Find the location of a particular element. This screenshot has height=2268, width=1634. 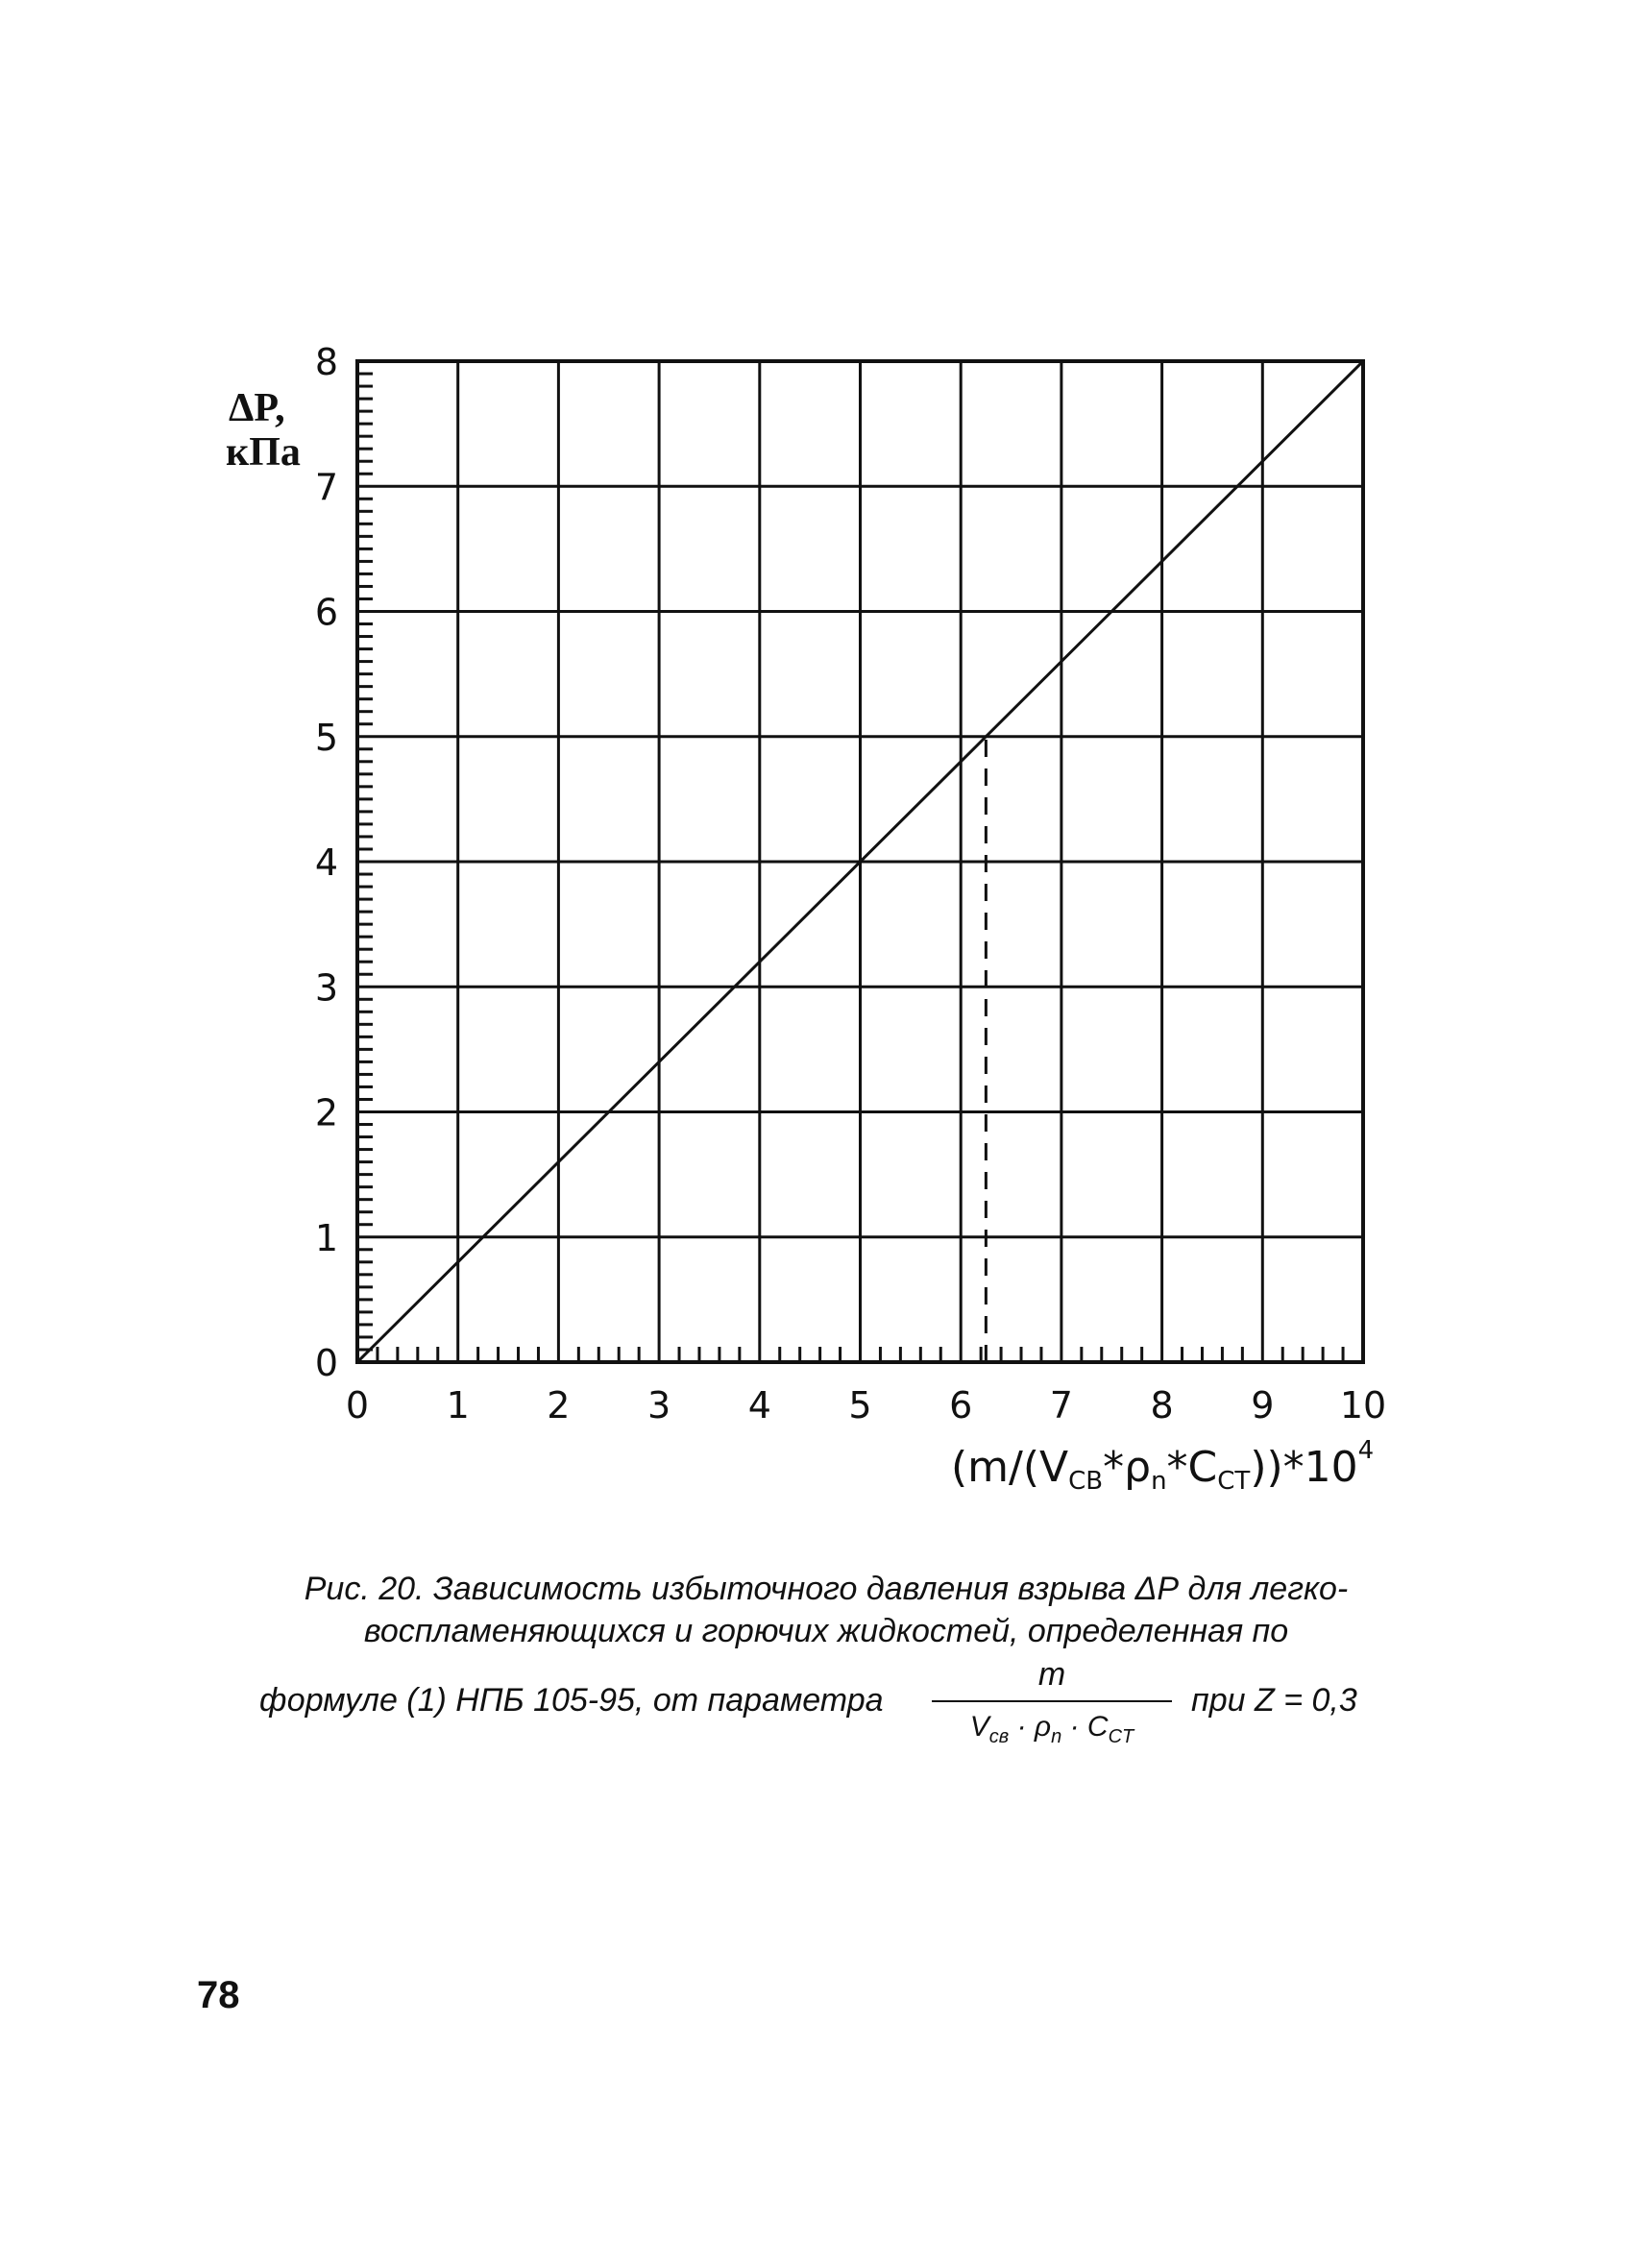

x-axis-label: (m/(VСВ*ρn*CСТ))*104 is located at coordinates (1162, 1466).